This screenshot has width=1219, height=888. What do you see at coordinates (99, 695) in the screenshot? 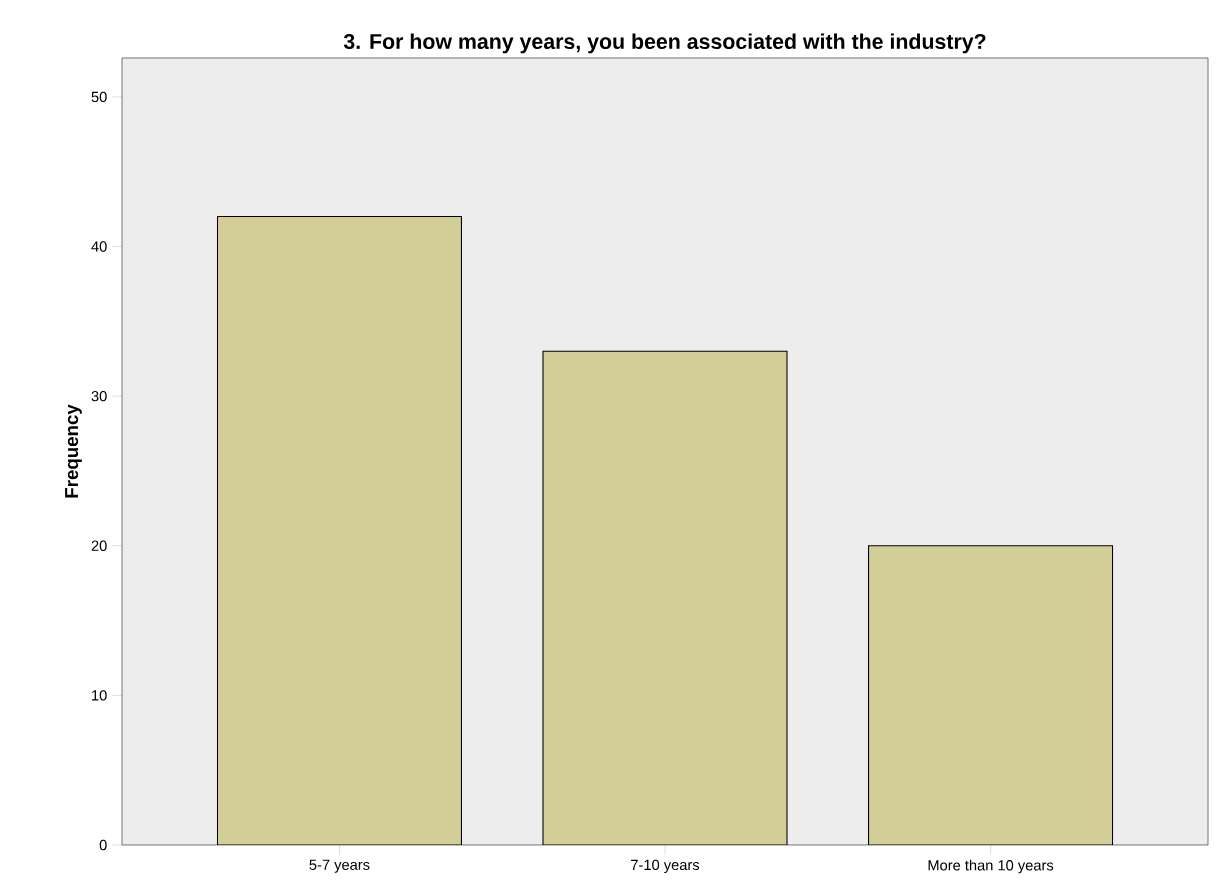
I see `y-tick-label: 10` at bounding box center [99, 695].